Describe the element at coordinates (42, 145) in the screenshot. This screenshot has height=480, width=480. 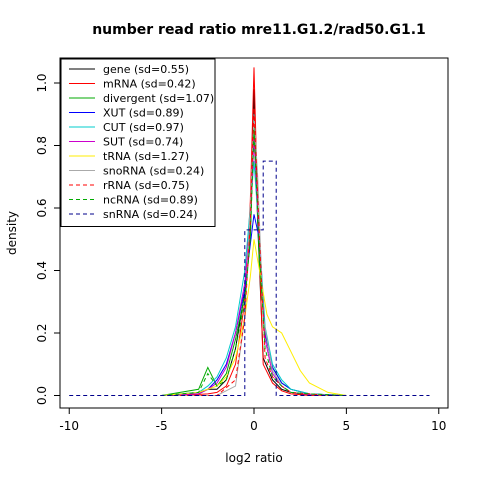
I see `y-tick-label: 0.8` at that location.